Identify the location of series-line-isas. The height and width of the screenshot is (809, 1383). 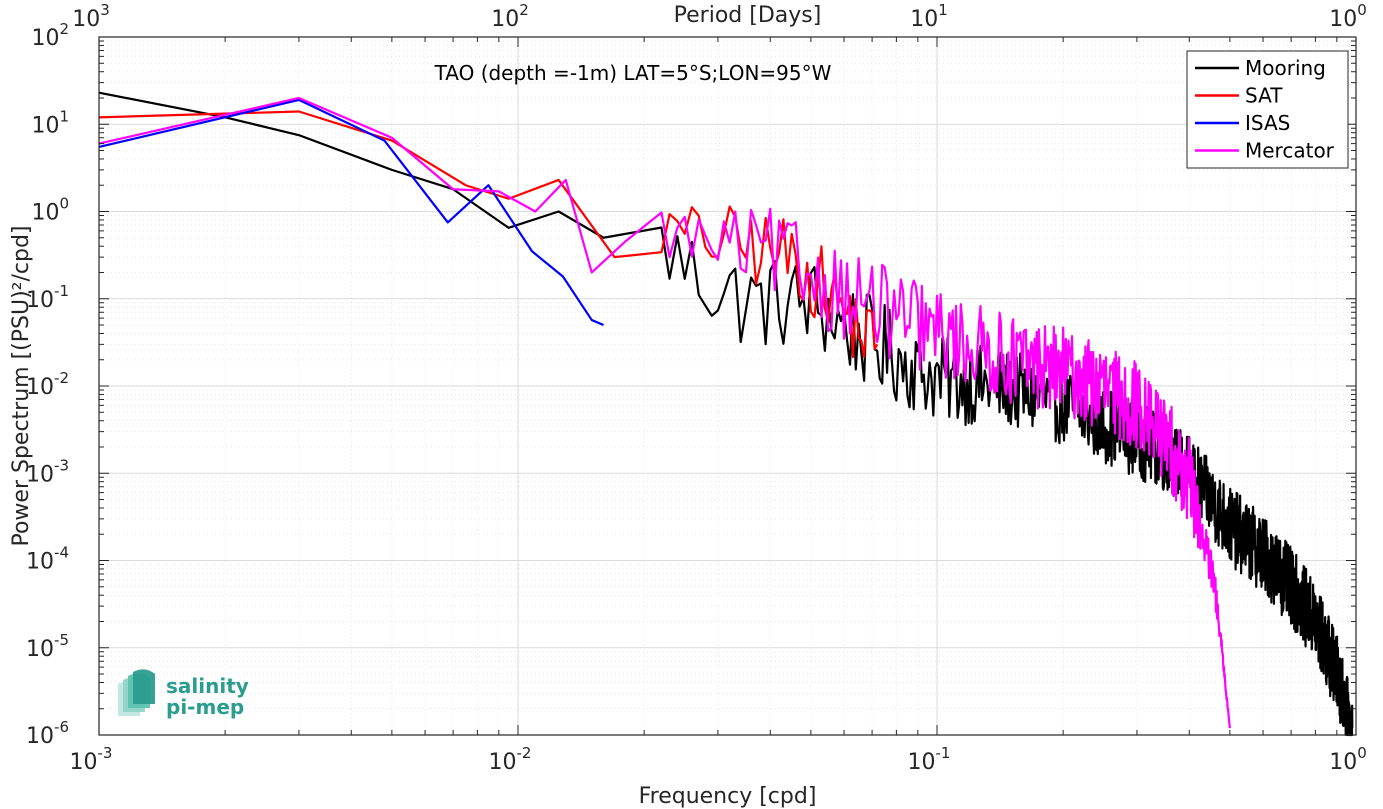
(351, 212).